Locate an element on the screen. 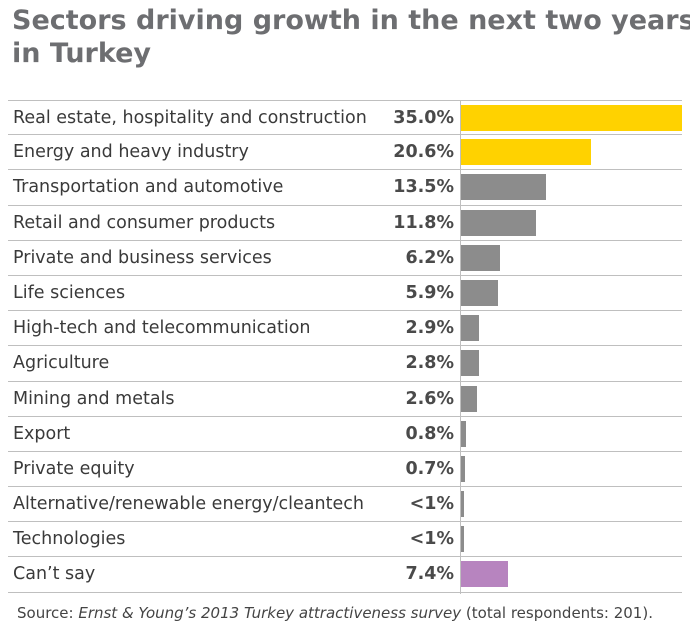 This screenshot has height=640, width=690. value-label: 2.6% is located at coordinates (429, 398).